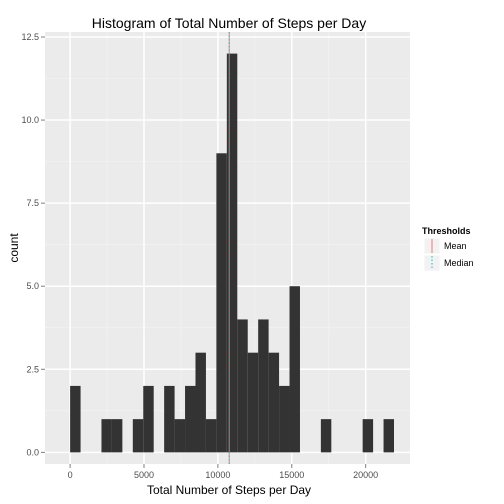 This screenshot has height=504, width=504. I want to click on y-axis: 0.0 2.5 5.0 7.5 10.0 12.5, so click(33, 244).